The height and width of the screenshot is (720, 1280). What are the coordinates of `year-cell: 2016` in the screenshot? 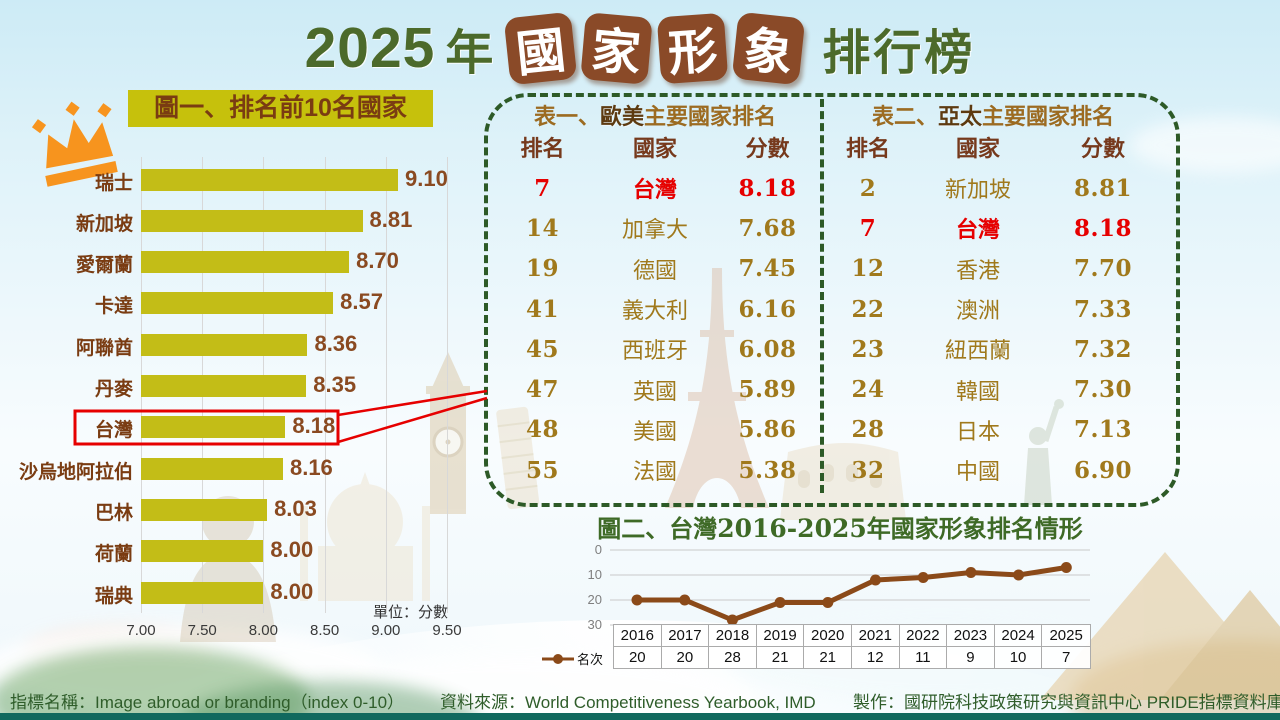 It's located at (638, 635).